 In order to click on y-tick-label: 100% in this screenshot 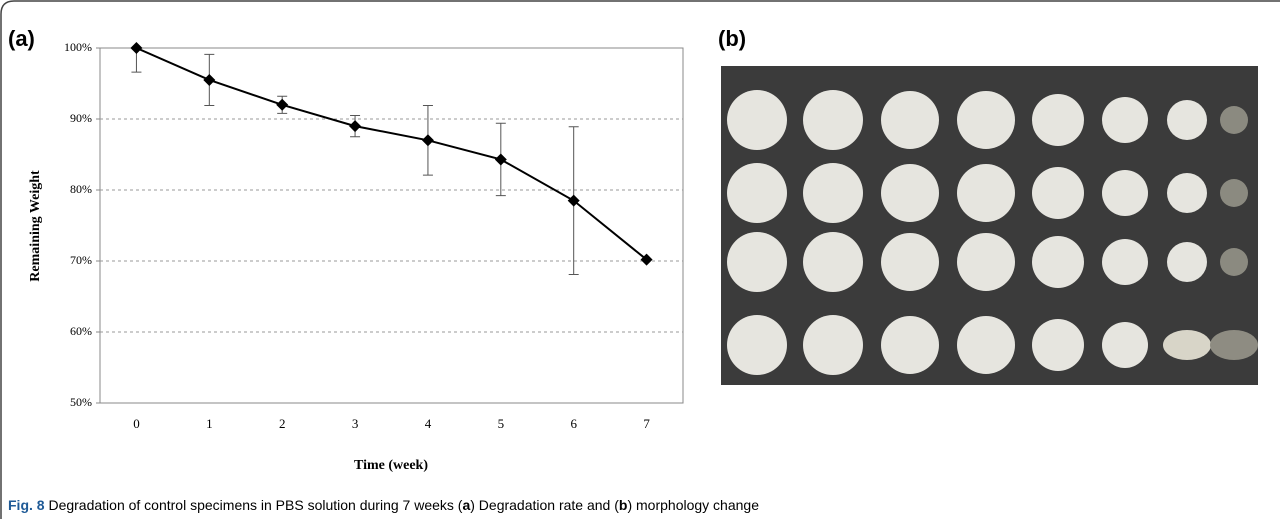, I will do `click(78, 47)`.